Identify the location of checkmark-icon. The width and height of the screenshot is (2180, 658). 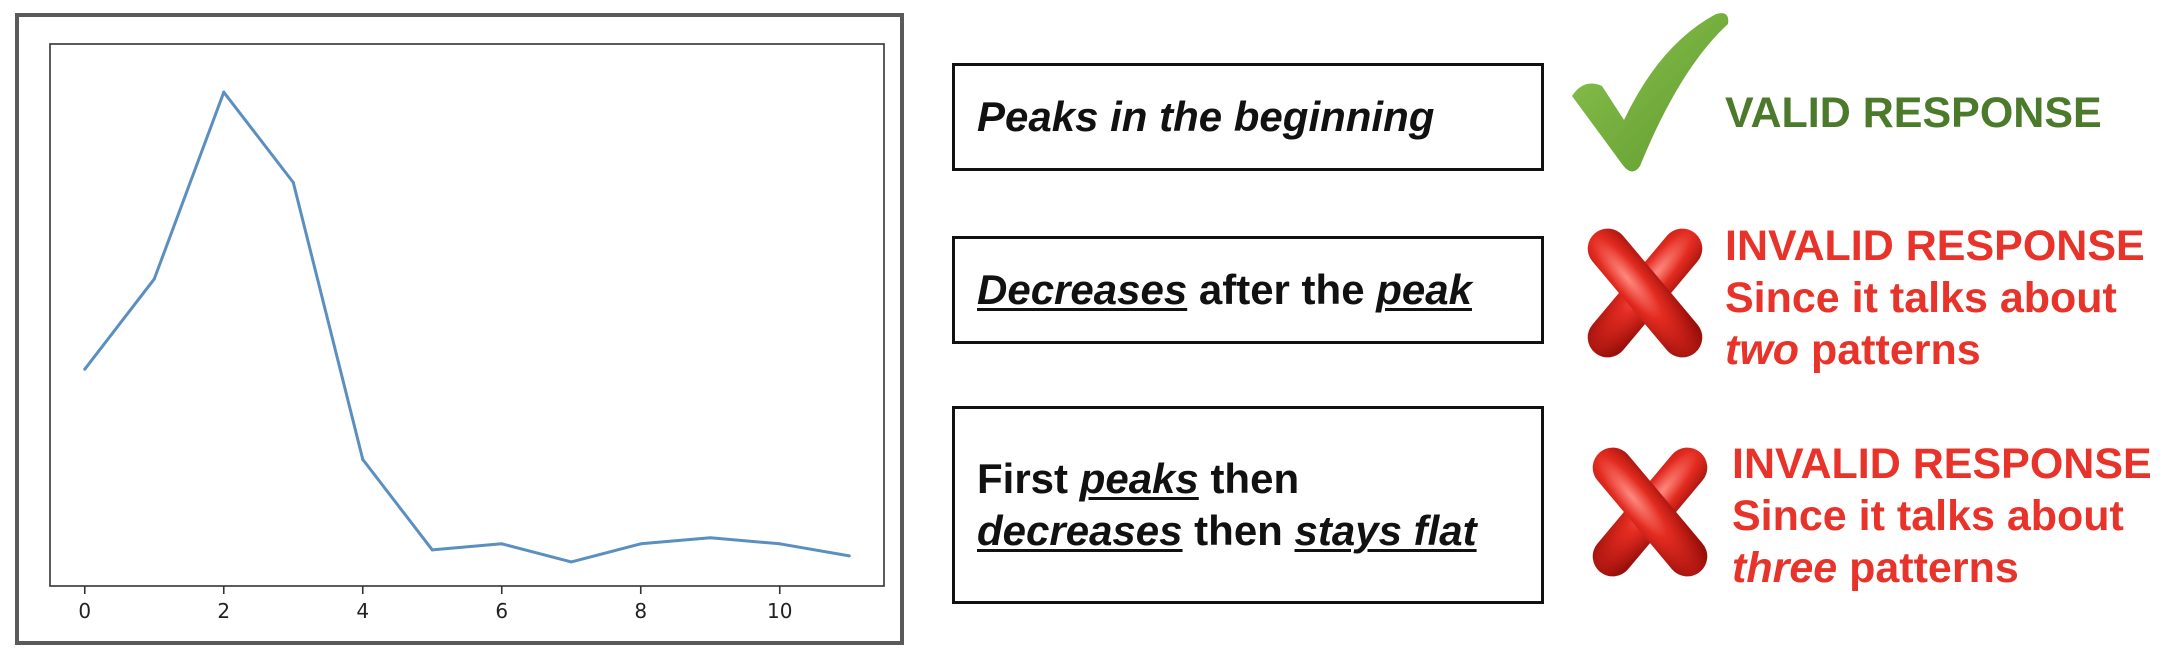
(1652, 94).